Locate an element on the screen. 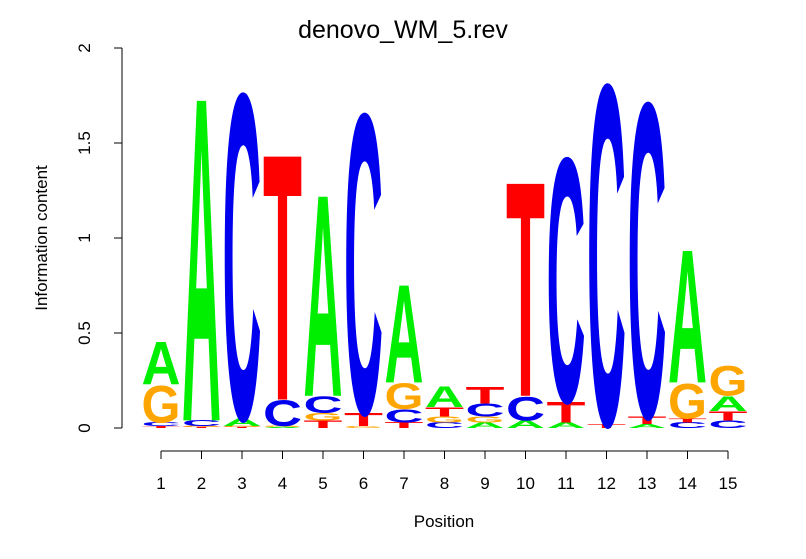 The height and width of the screenshot is (559, 806). x-tick-label: 2 is located at coordinates (201, 483).